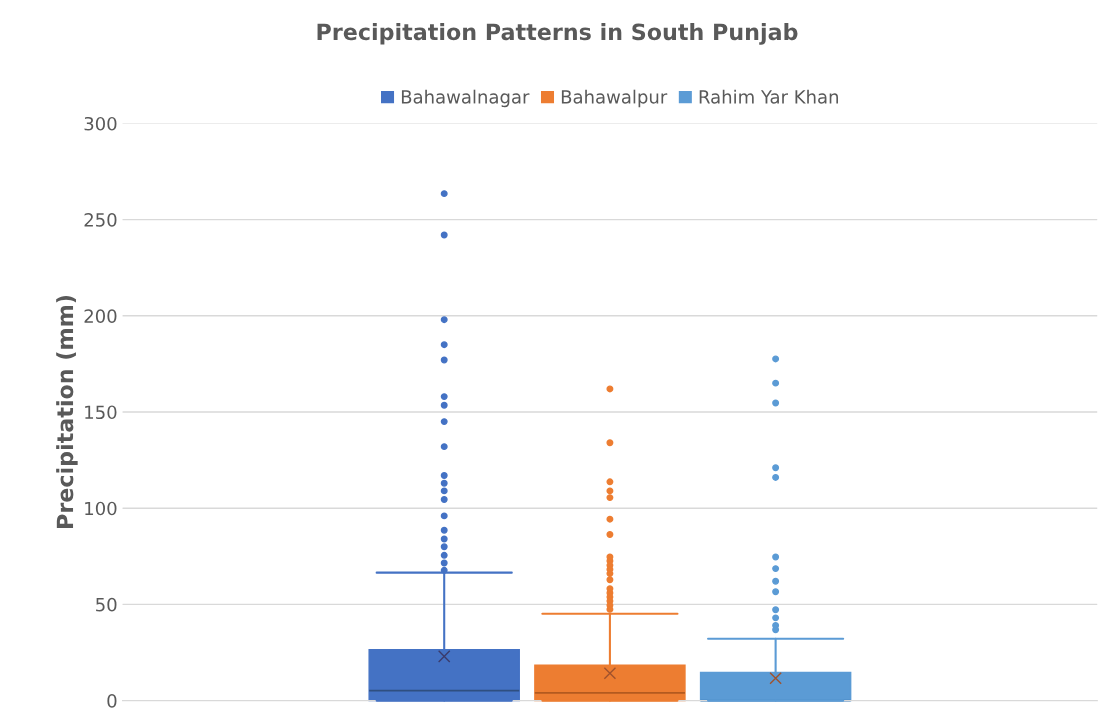  I want to click on legend-label: Bahawalpur, so click(614, 98).